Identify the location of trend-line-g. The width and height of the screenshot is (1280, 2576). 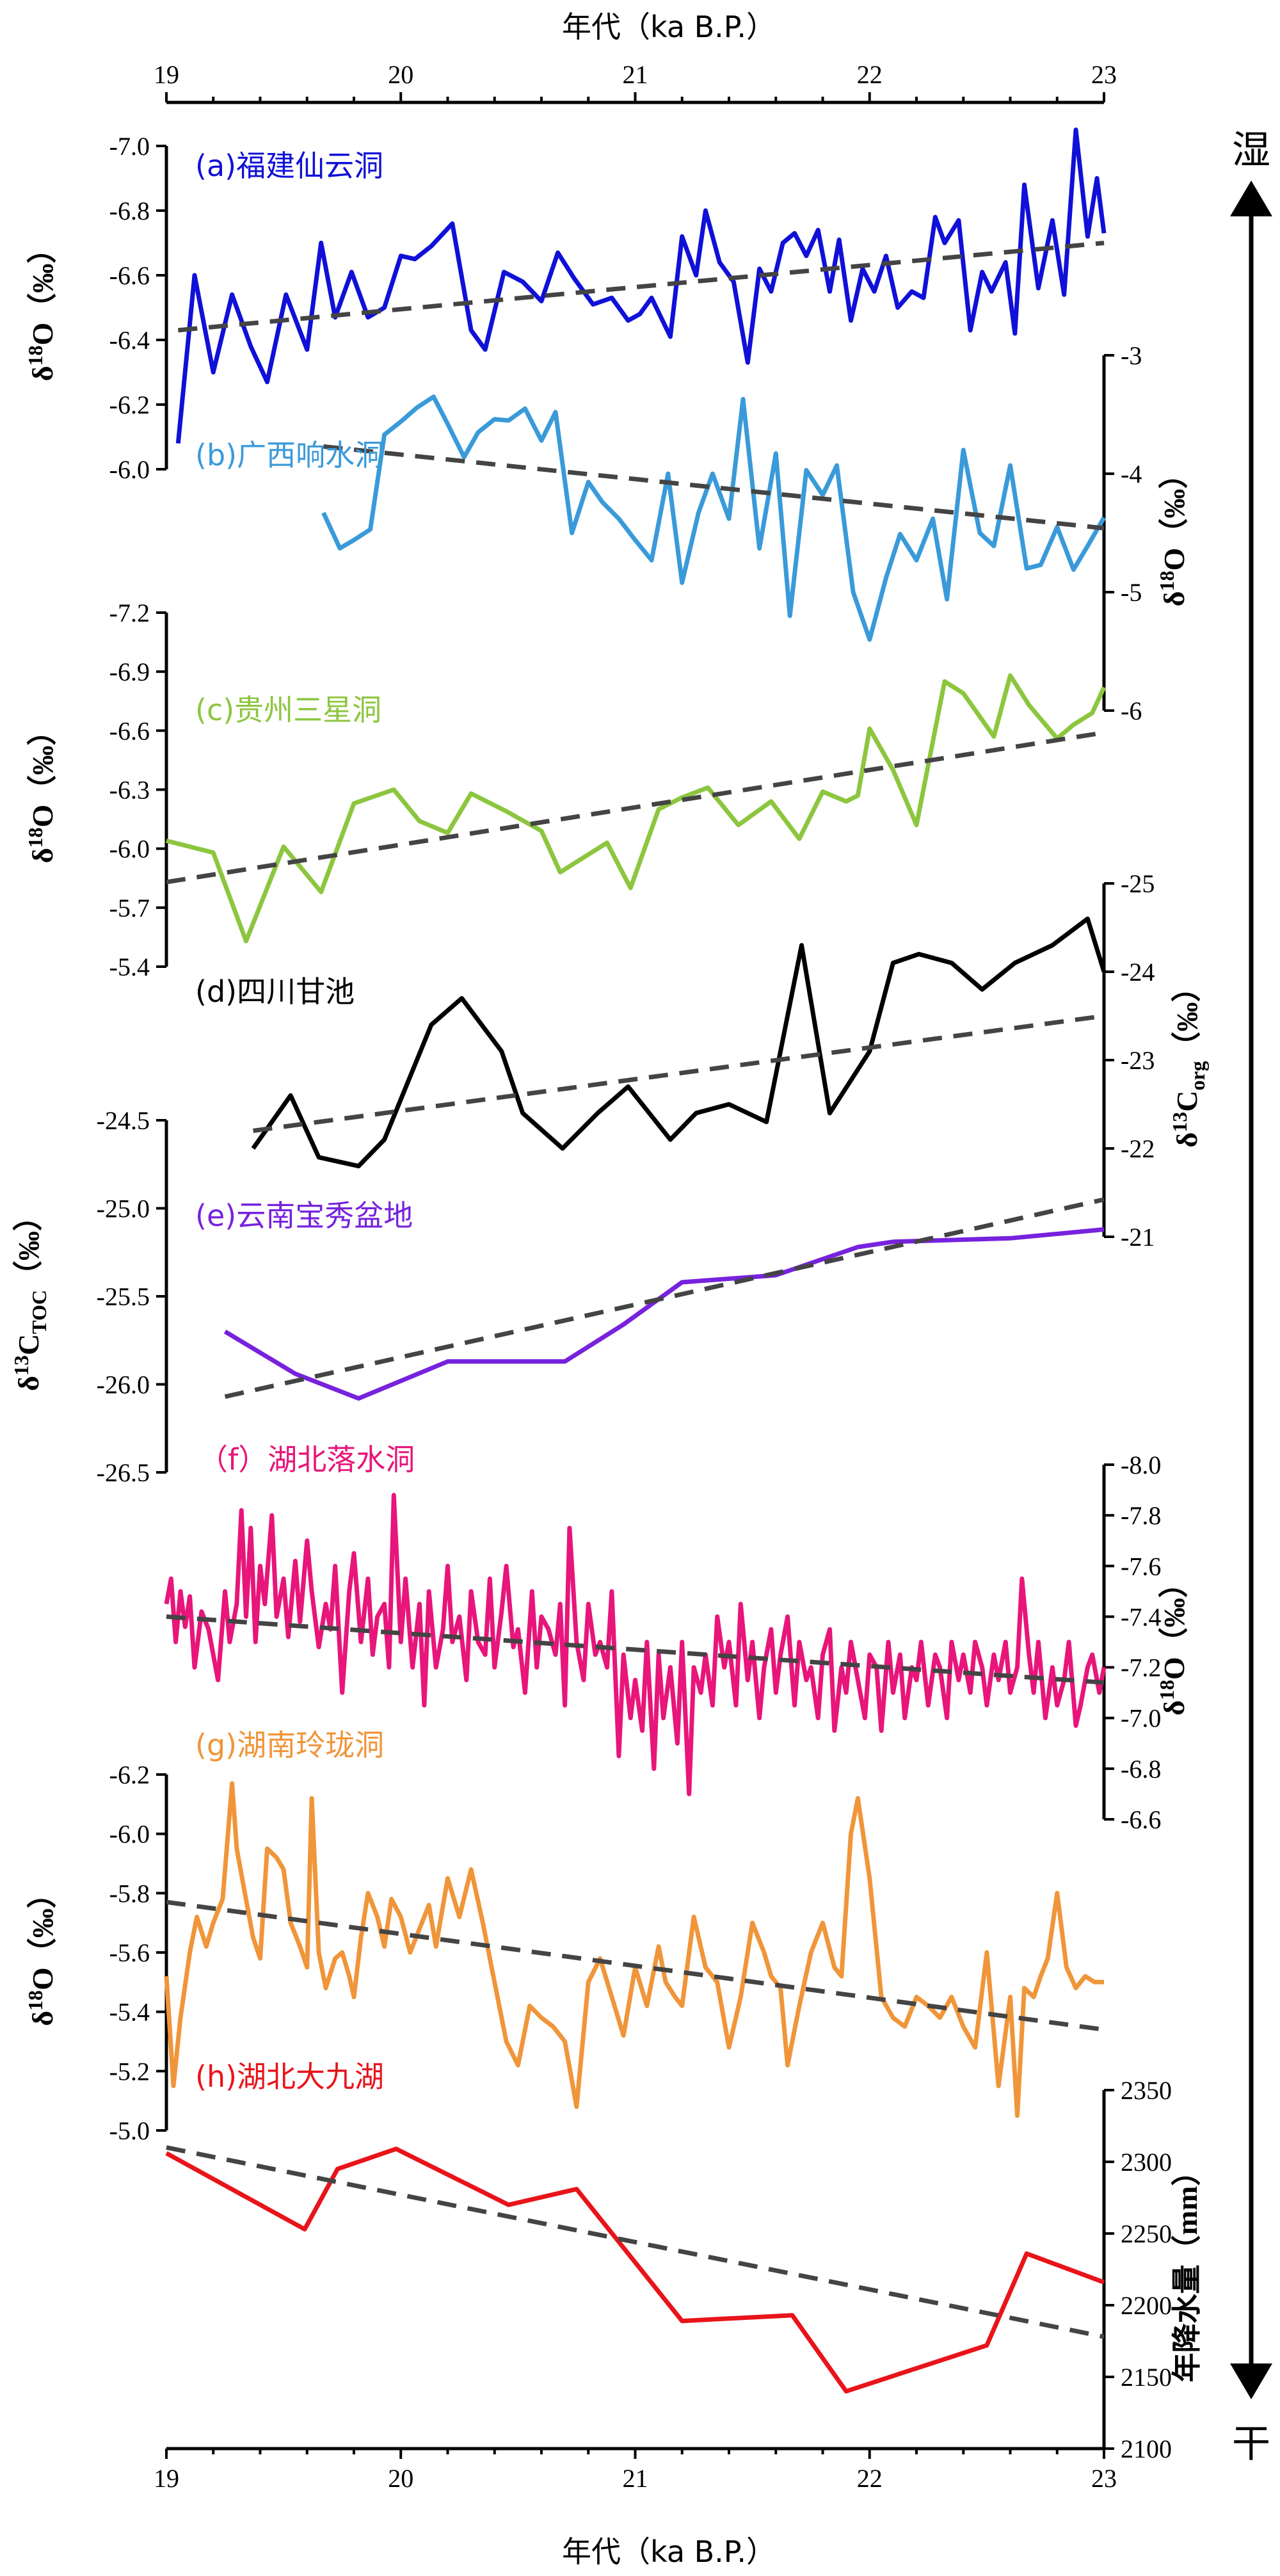
(635, 1965).